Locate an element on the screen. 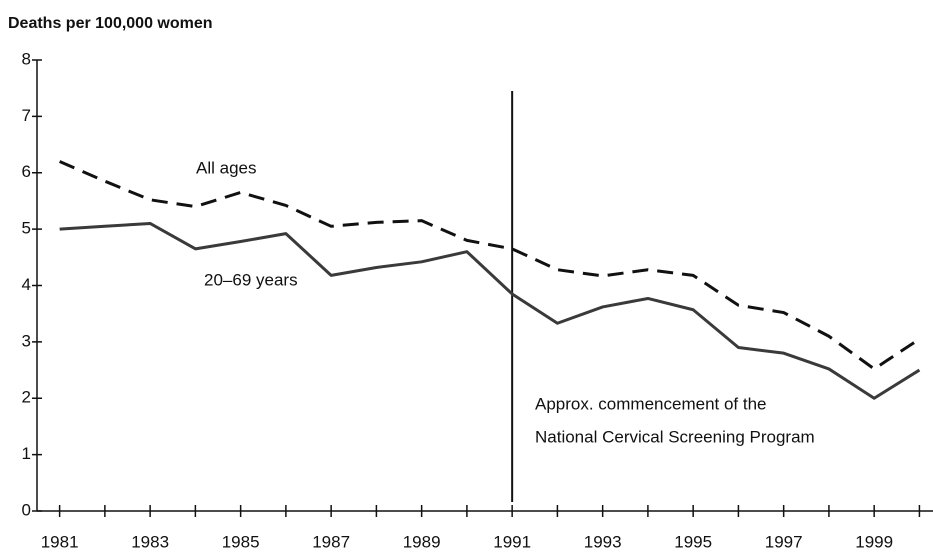 The image size is (933, 557). x-tick-label: 1993 is located at coordinates (603, 541).